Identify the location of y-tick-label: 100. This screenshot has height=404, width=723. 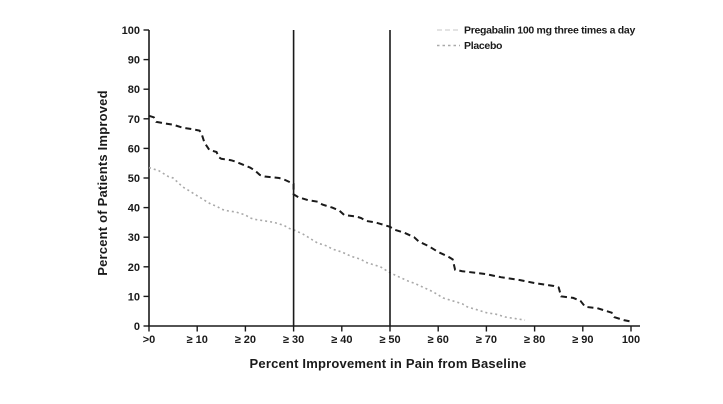
(131, 31).